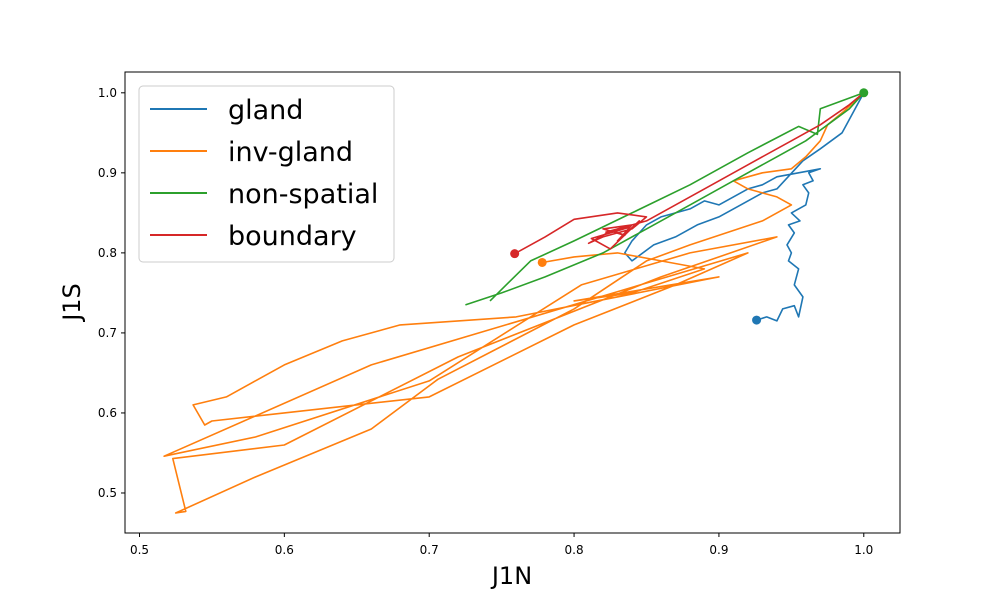 The width and height of the screenshot is (1000, 600). I want to click on x-axis-label: J1N, so click(511, 576).